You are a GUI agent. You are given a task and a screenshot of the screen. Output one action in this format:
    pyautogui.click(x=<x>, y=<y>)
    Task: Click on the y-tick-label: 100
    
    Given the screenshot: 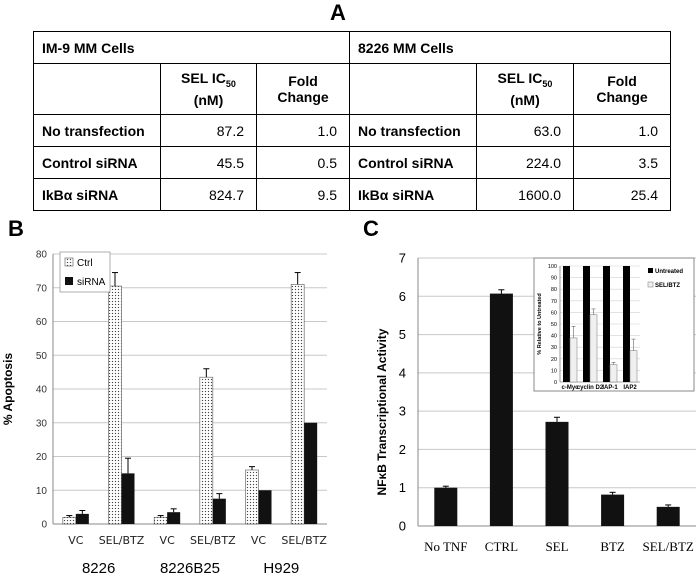 What is the action you would take?
    pyautogui.click(x=552, y=267)
    